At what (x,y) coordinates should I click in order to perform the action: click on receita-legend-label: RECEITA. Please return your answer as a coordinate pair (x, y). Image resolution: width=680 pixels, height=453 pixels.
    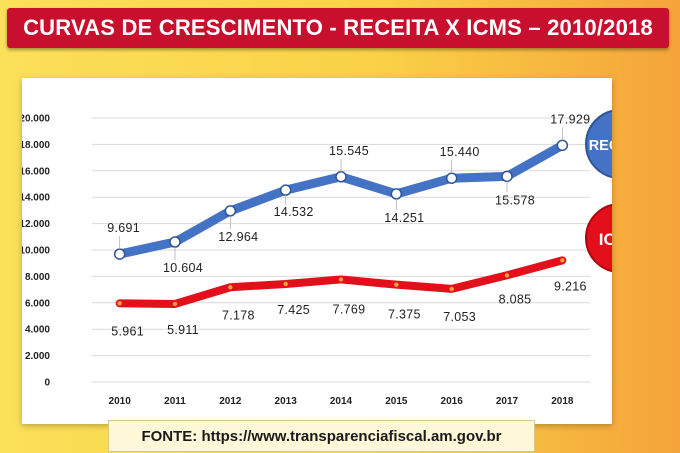
    Looking at the image, I should click on (600, 146).